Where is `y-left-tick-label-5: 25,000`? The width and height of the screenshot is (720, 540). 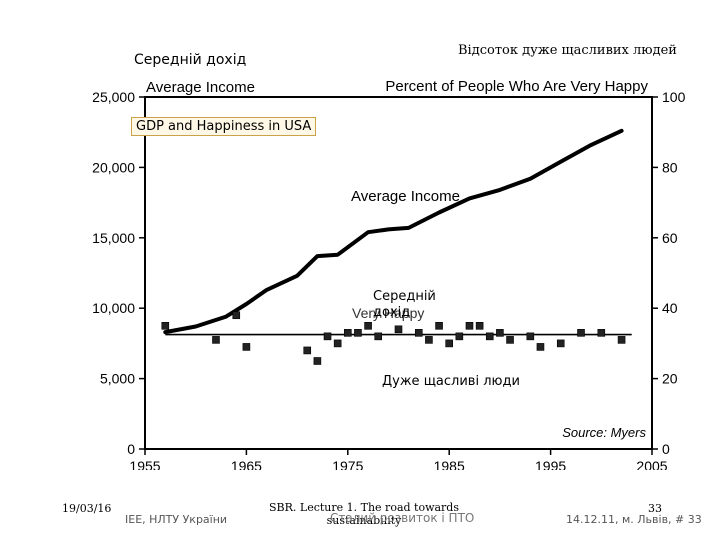 y-left-tick-label-5: 25,000 is located at coordinates (113, 97).